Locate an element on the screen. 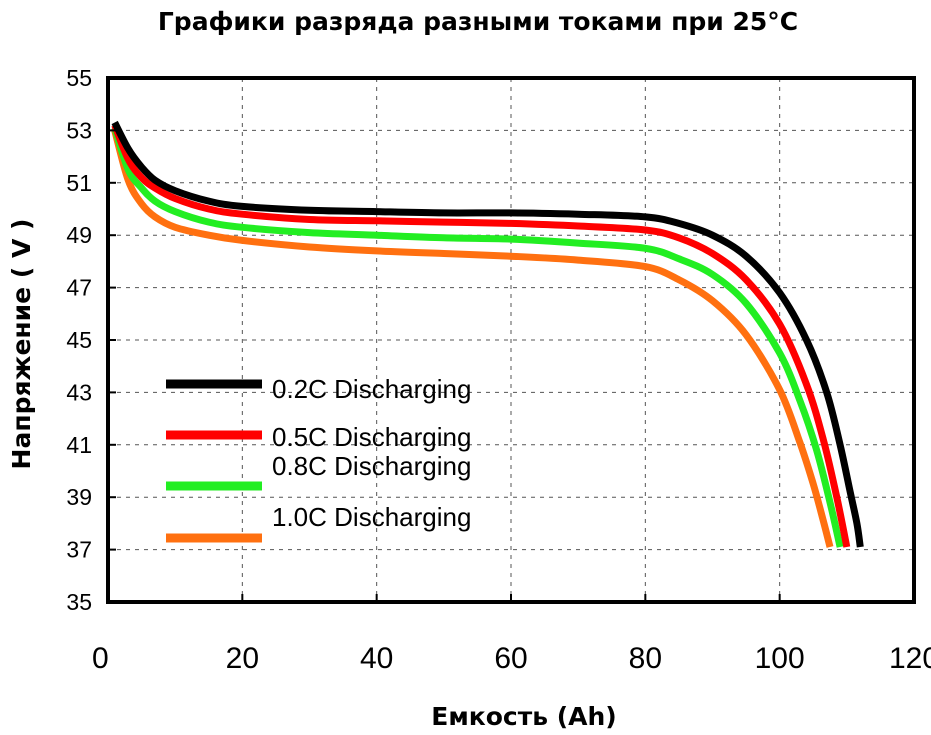  y-tick-label: 41 is located at coordinates (79, 445).